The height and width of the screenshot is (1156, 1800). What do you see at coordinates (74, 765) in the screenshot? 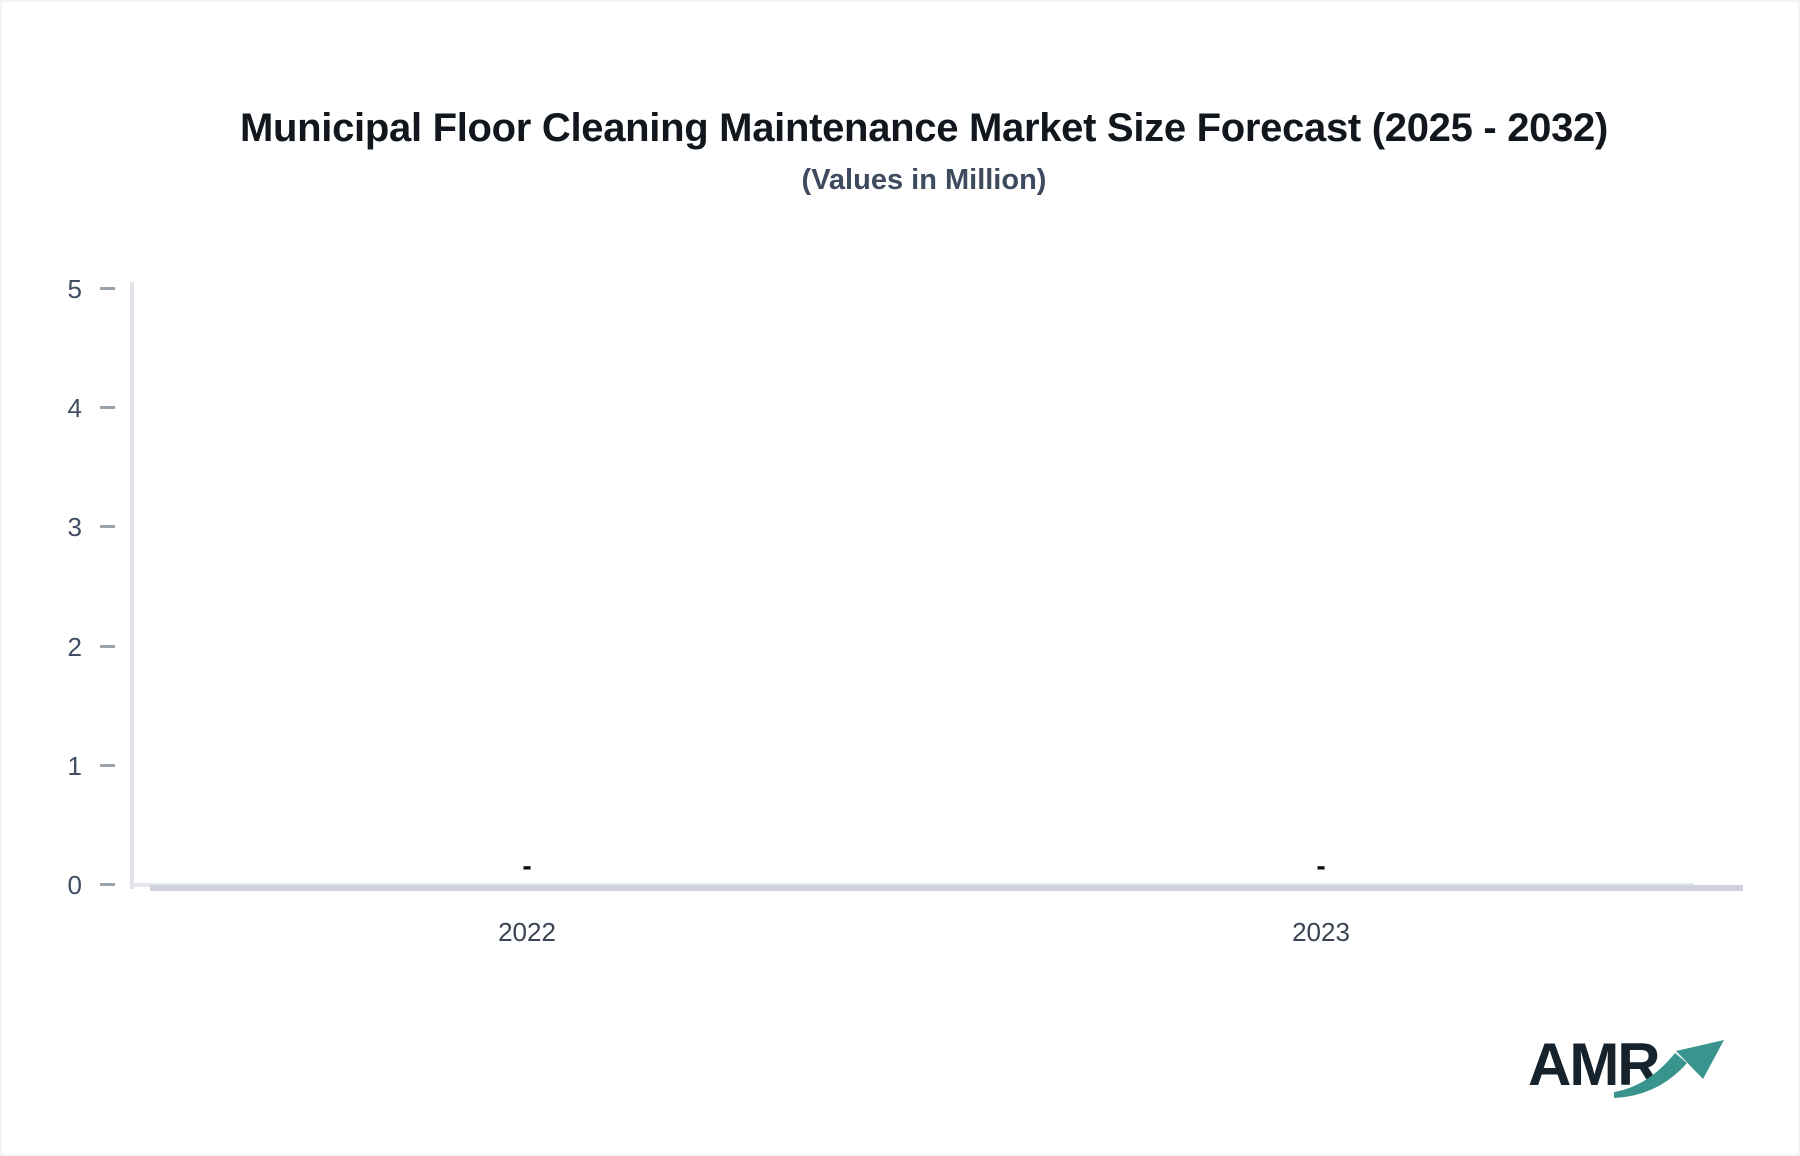
I see `y-axis-tick-label: 1` at bounding box center [74, 765].